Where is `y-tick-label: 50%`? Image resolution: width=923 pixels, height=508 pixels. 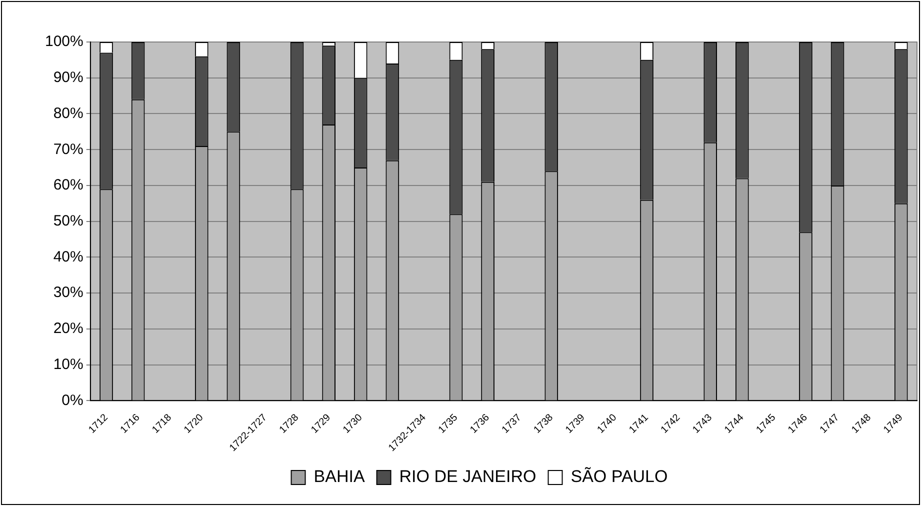 y-tick-label: 50% is located at coordinates (68, 221).